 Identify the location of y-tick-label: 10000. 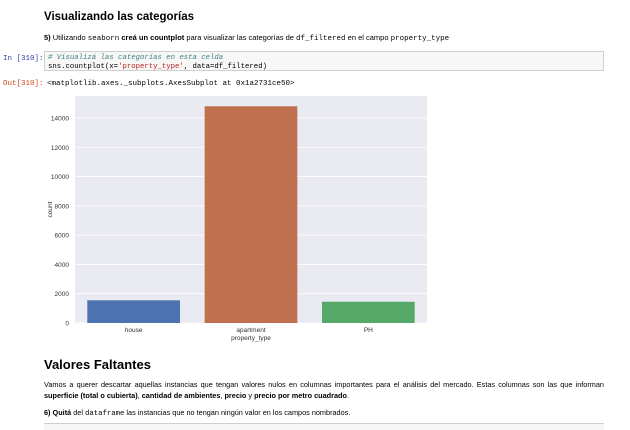
(60, 177).